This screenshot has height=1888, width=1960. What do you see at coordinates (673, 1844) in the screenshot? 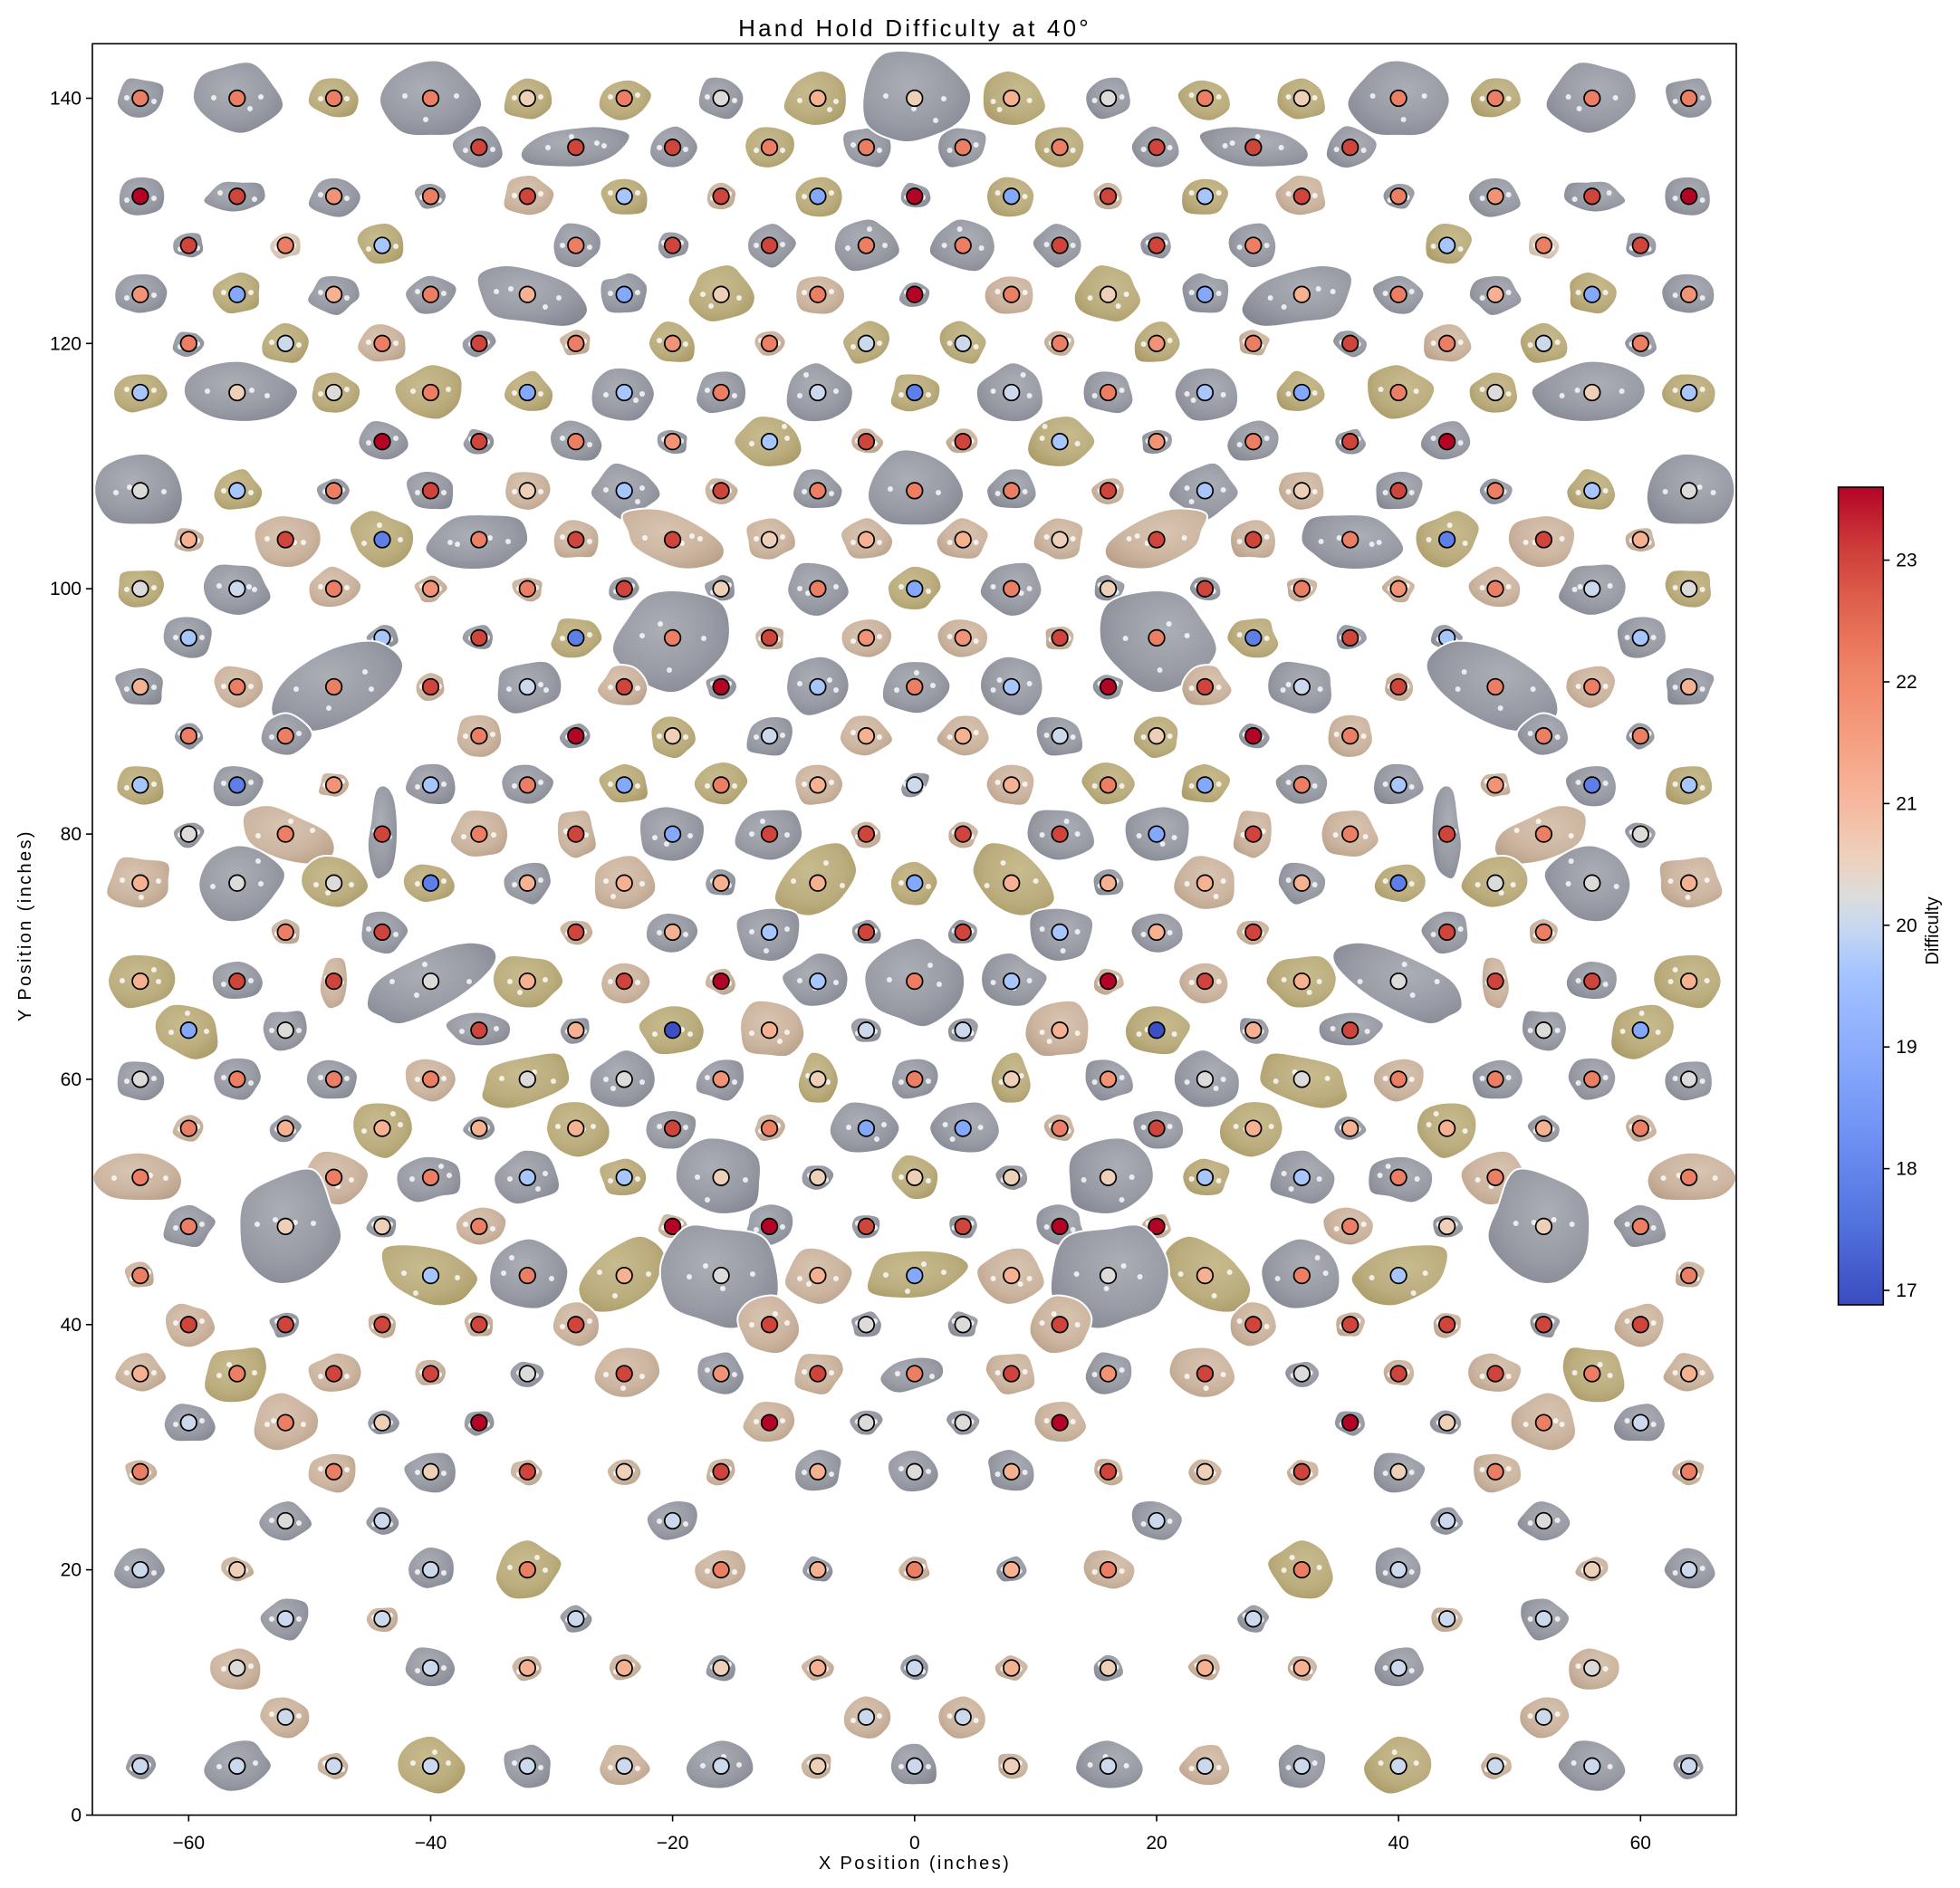
I see `svg-text: −20` at bounding box center [673, 1844].